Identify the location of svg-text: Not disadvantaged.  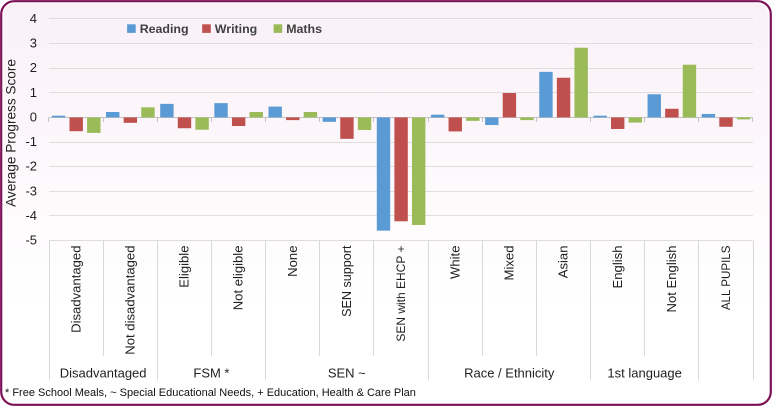
(129, 300).